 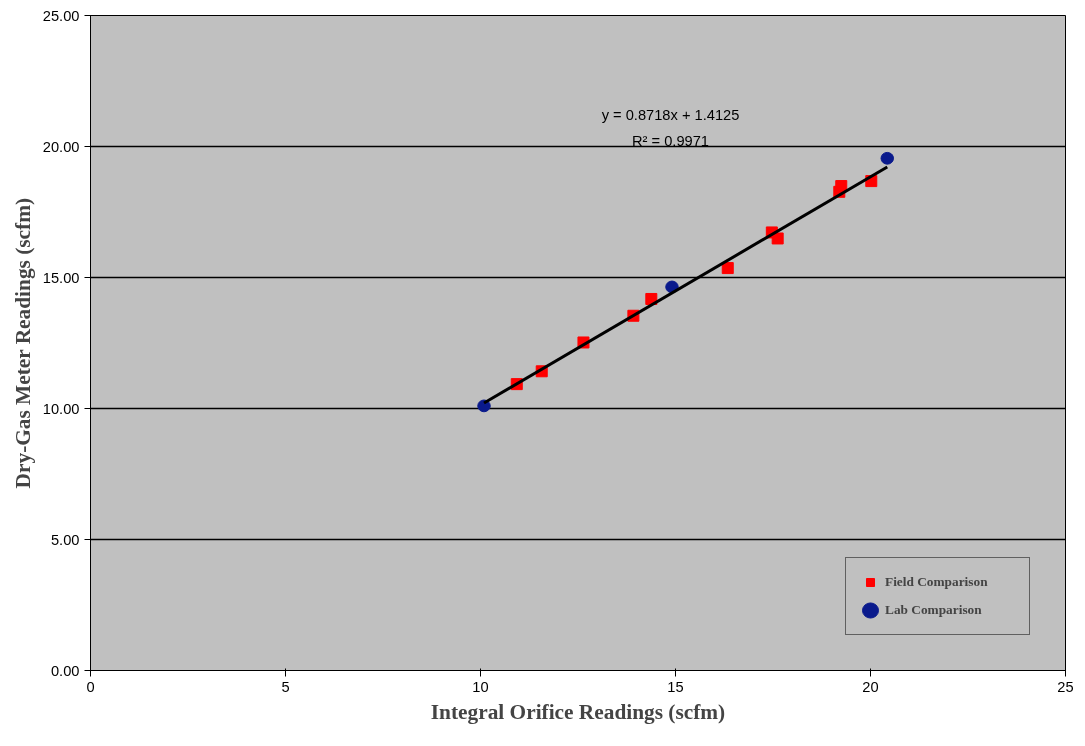 What do you see at coordinates (61, 408) in the screenshot?
I see `y-tick-label: 10.00` at bounding box center [61, 408].